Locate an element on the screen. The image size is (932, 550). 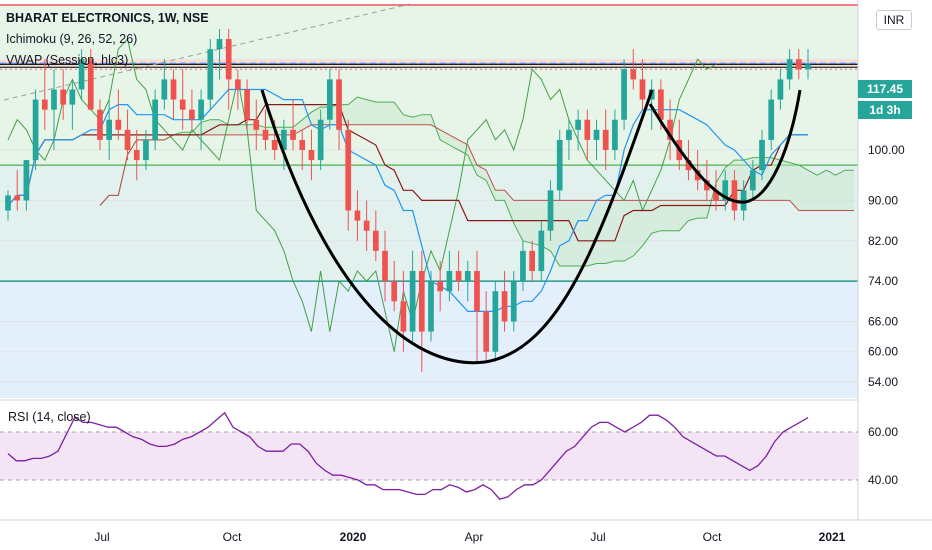
price-tick-label: 90.00 is located at coordinates (883, 200).